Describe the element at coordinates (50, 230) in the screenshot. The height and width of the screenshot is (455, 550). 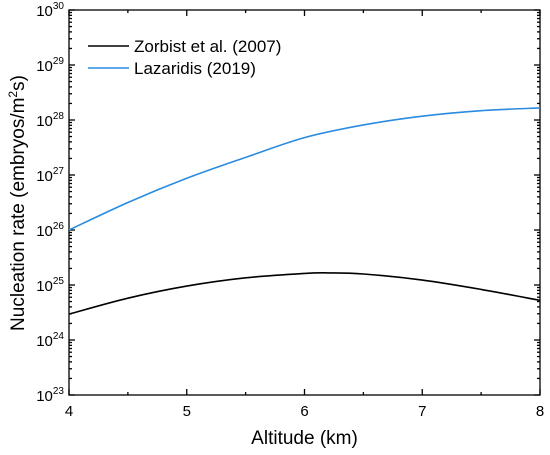
I see `y-tick-label: 1026` at that location.